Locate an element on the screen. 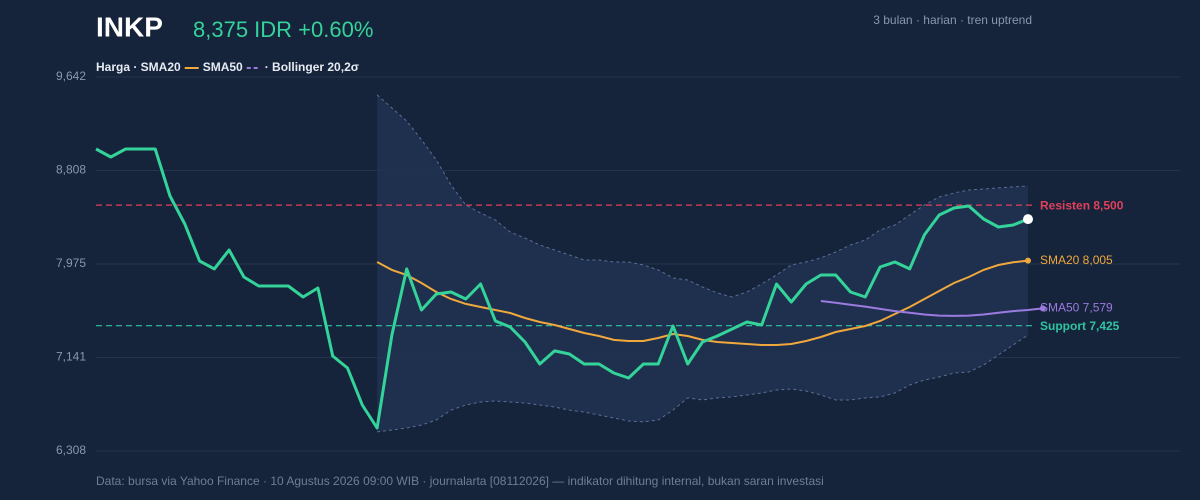  y-tick-label: 7,141 is located at coordinates (71, 357).